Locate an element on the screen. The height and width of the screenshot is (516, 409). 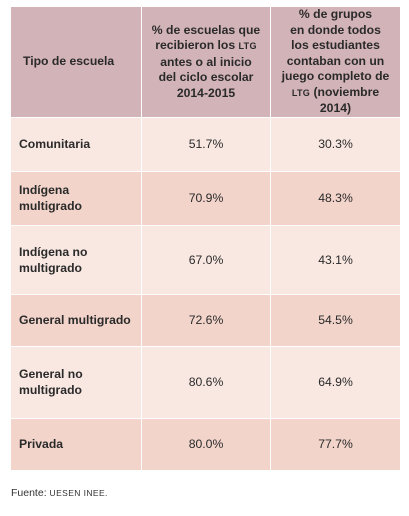
row-school-type: Indígena multigrado is located at coordinates (76, 198).